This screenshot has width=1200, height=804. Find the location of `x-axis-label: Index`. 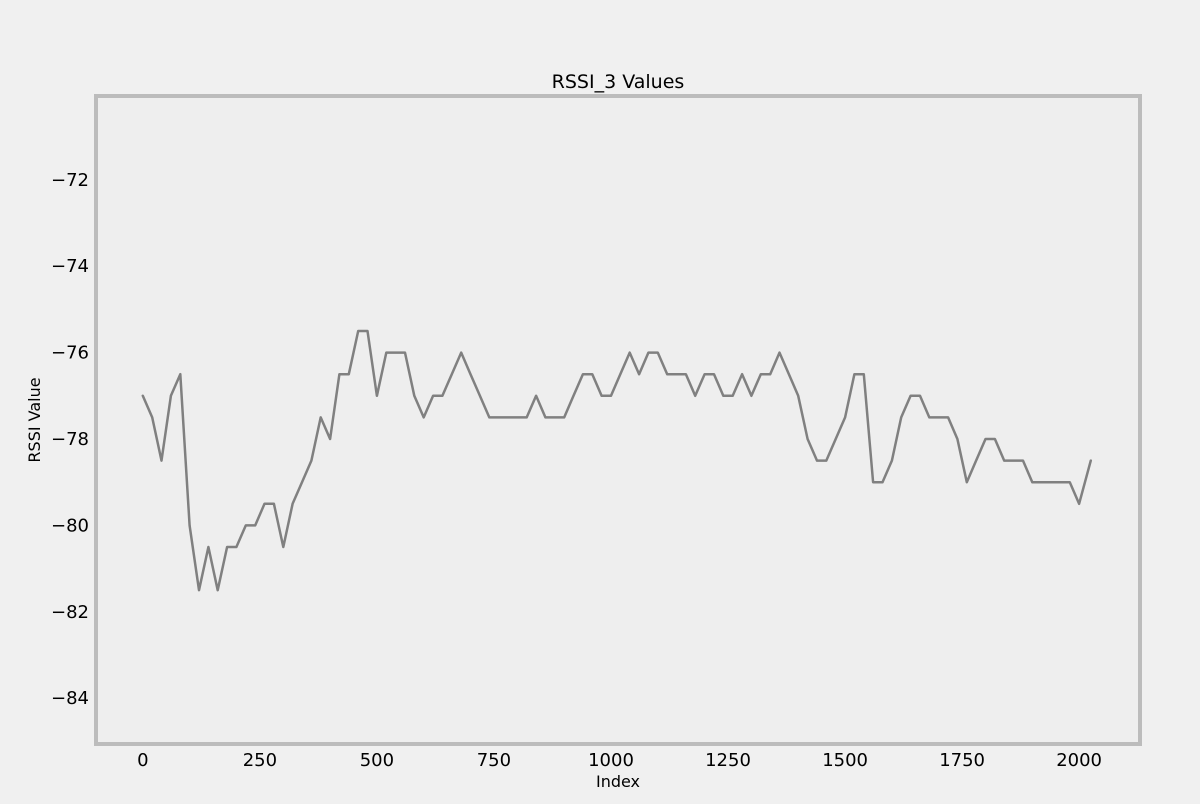

x-axis-label: Index is located at coordinates (618, 781).